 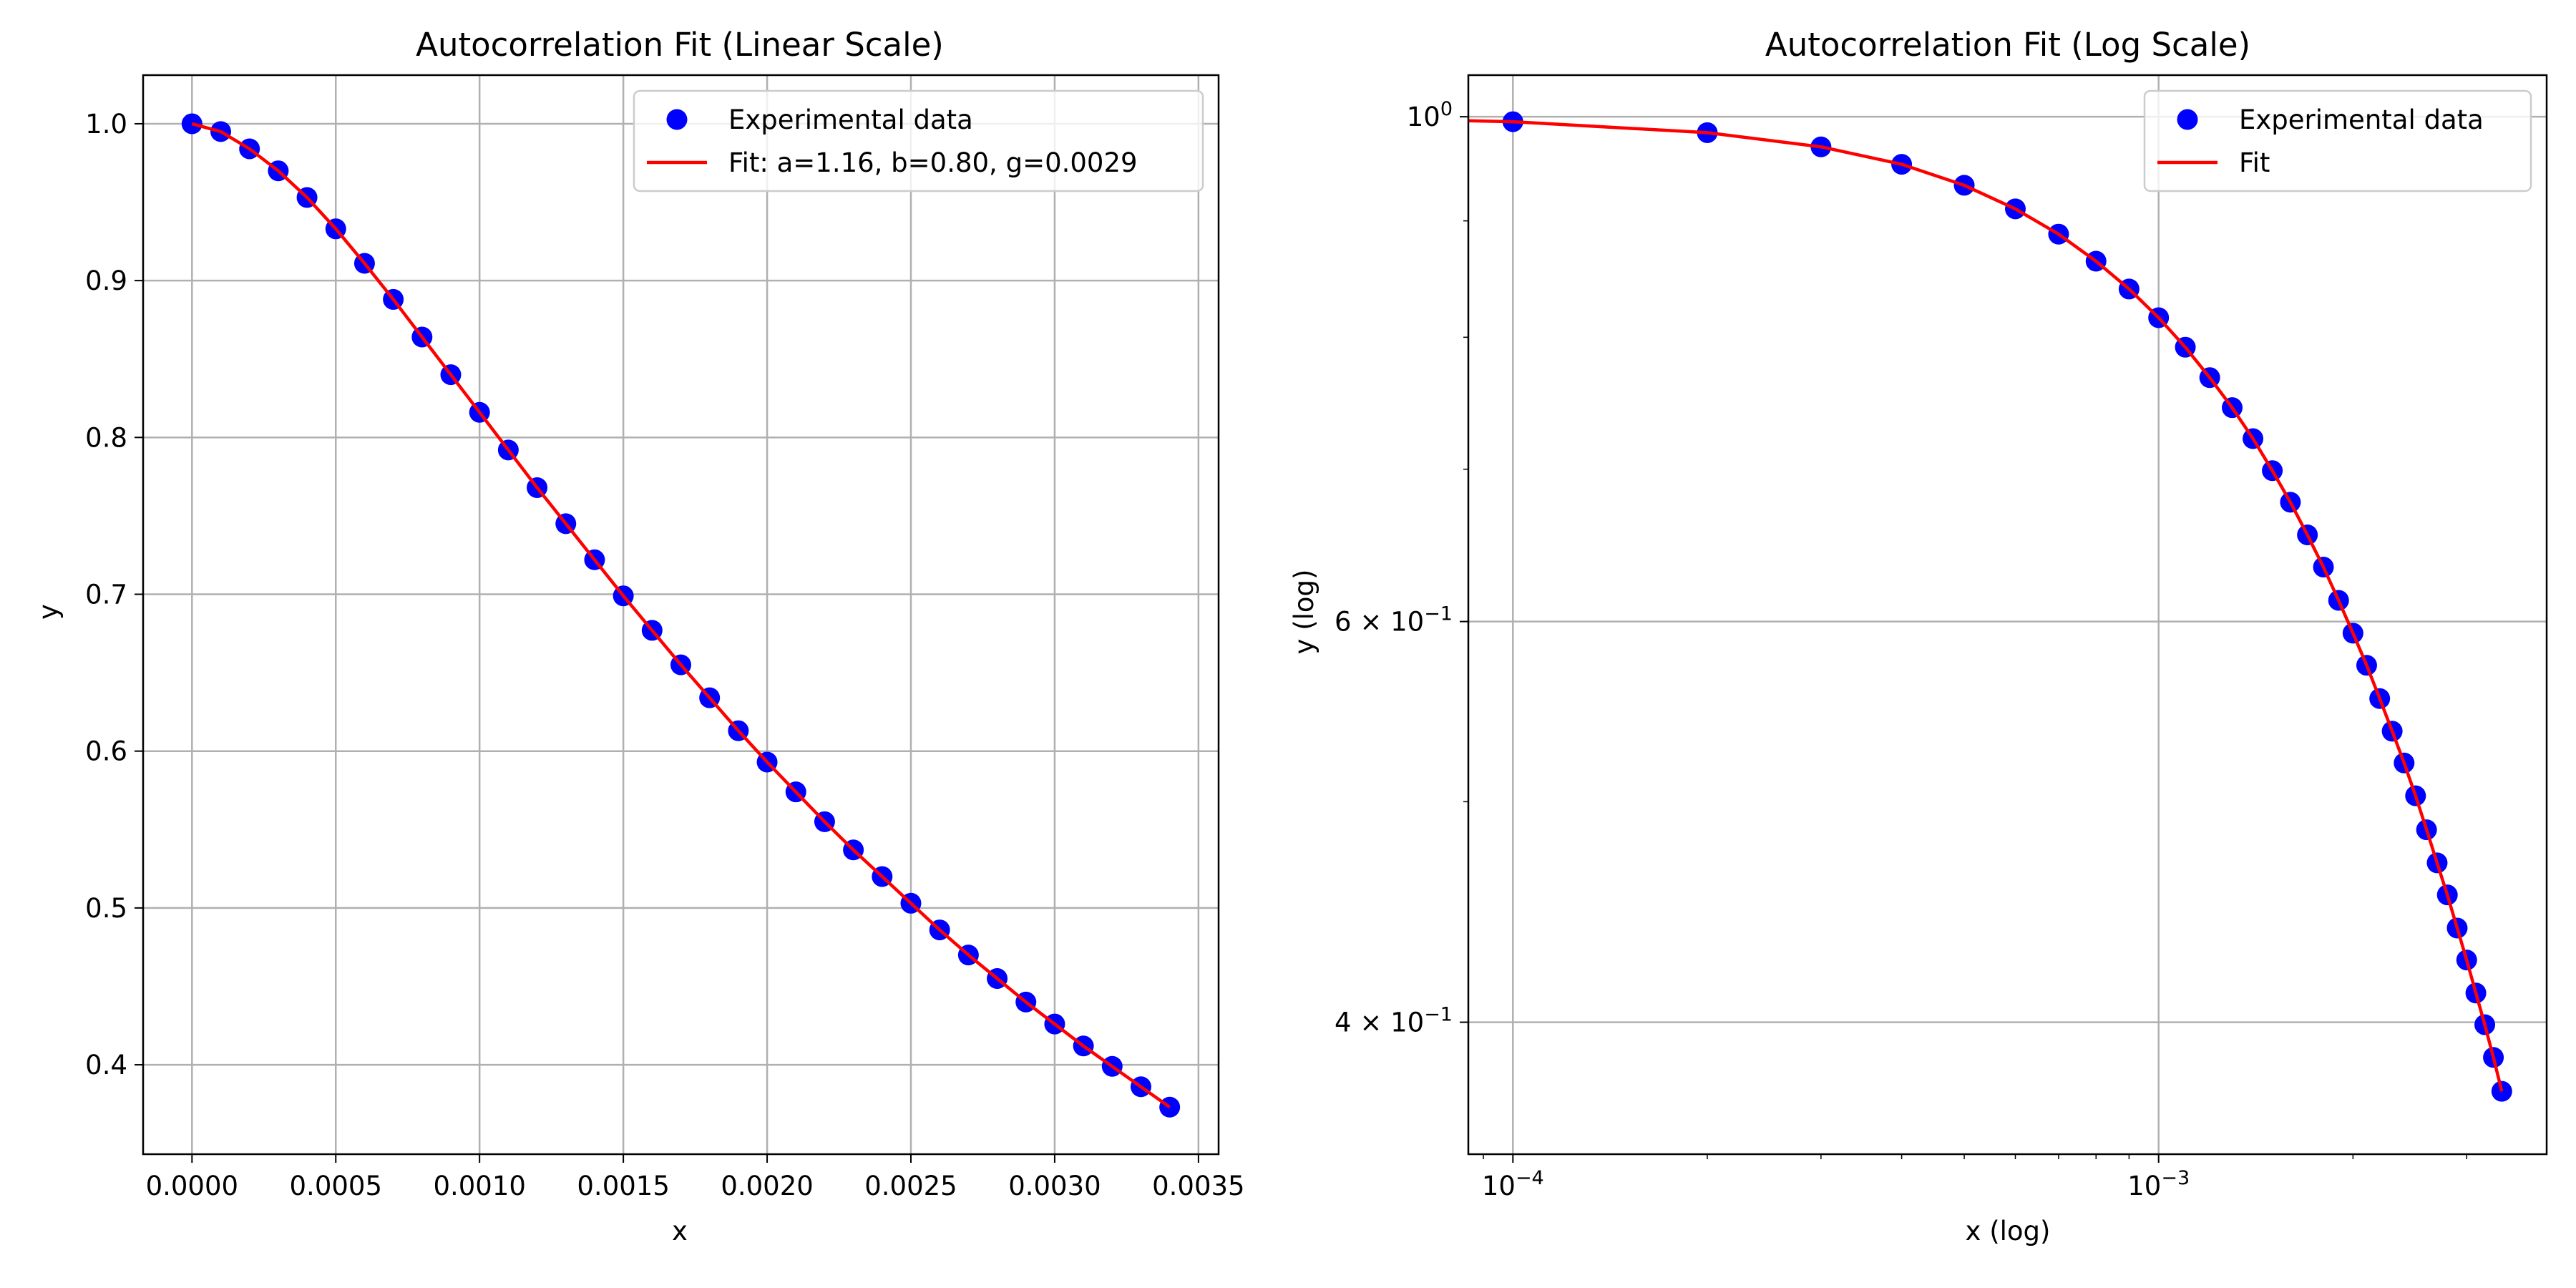 What do you see at coordinates (106, 280) in the screenshot?
I see `y-tick-label: 0.9` at bounding box center [106, 280].